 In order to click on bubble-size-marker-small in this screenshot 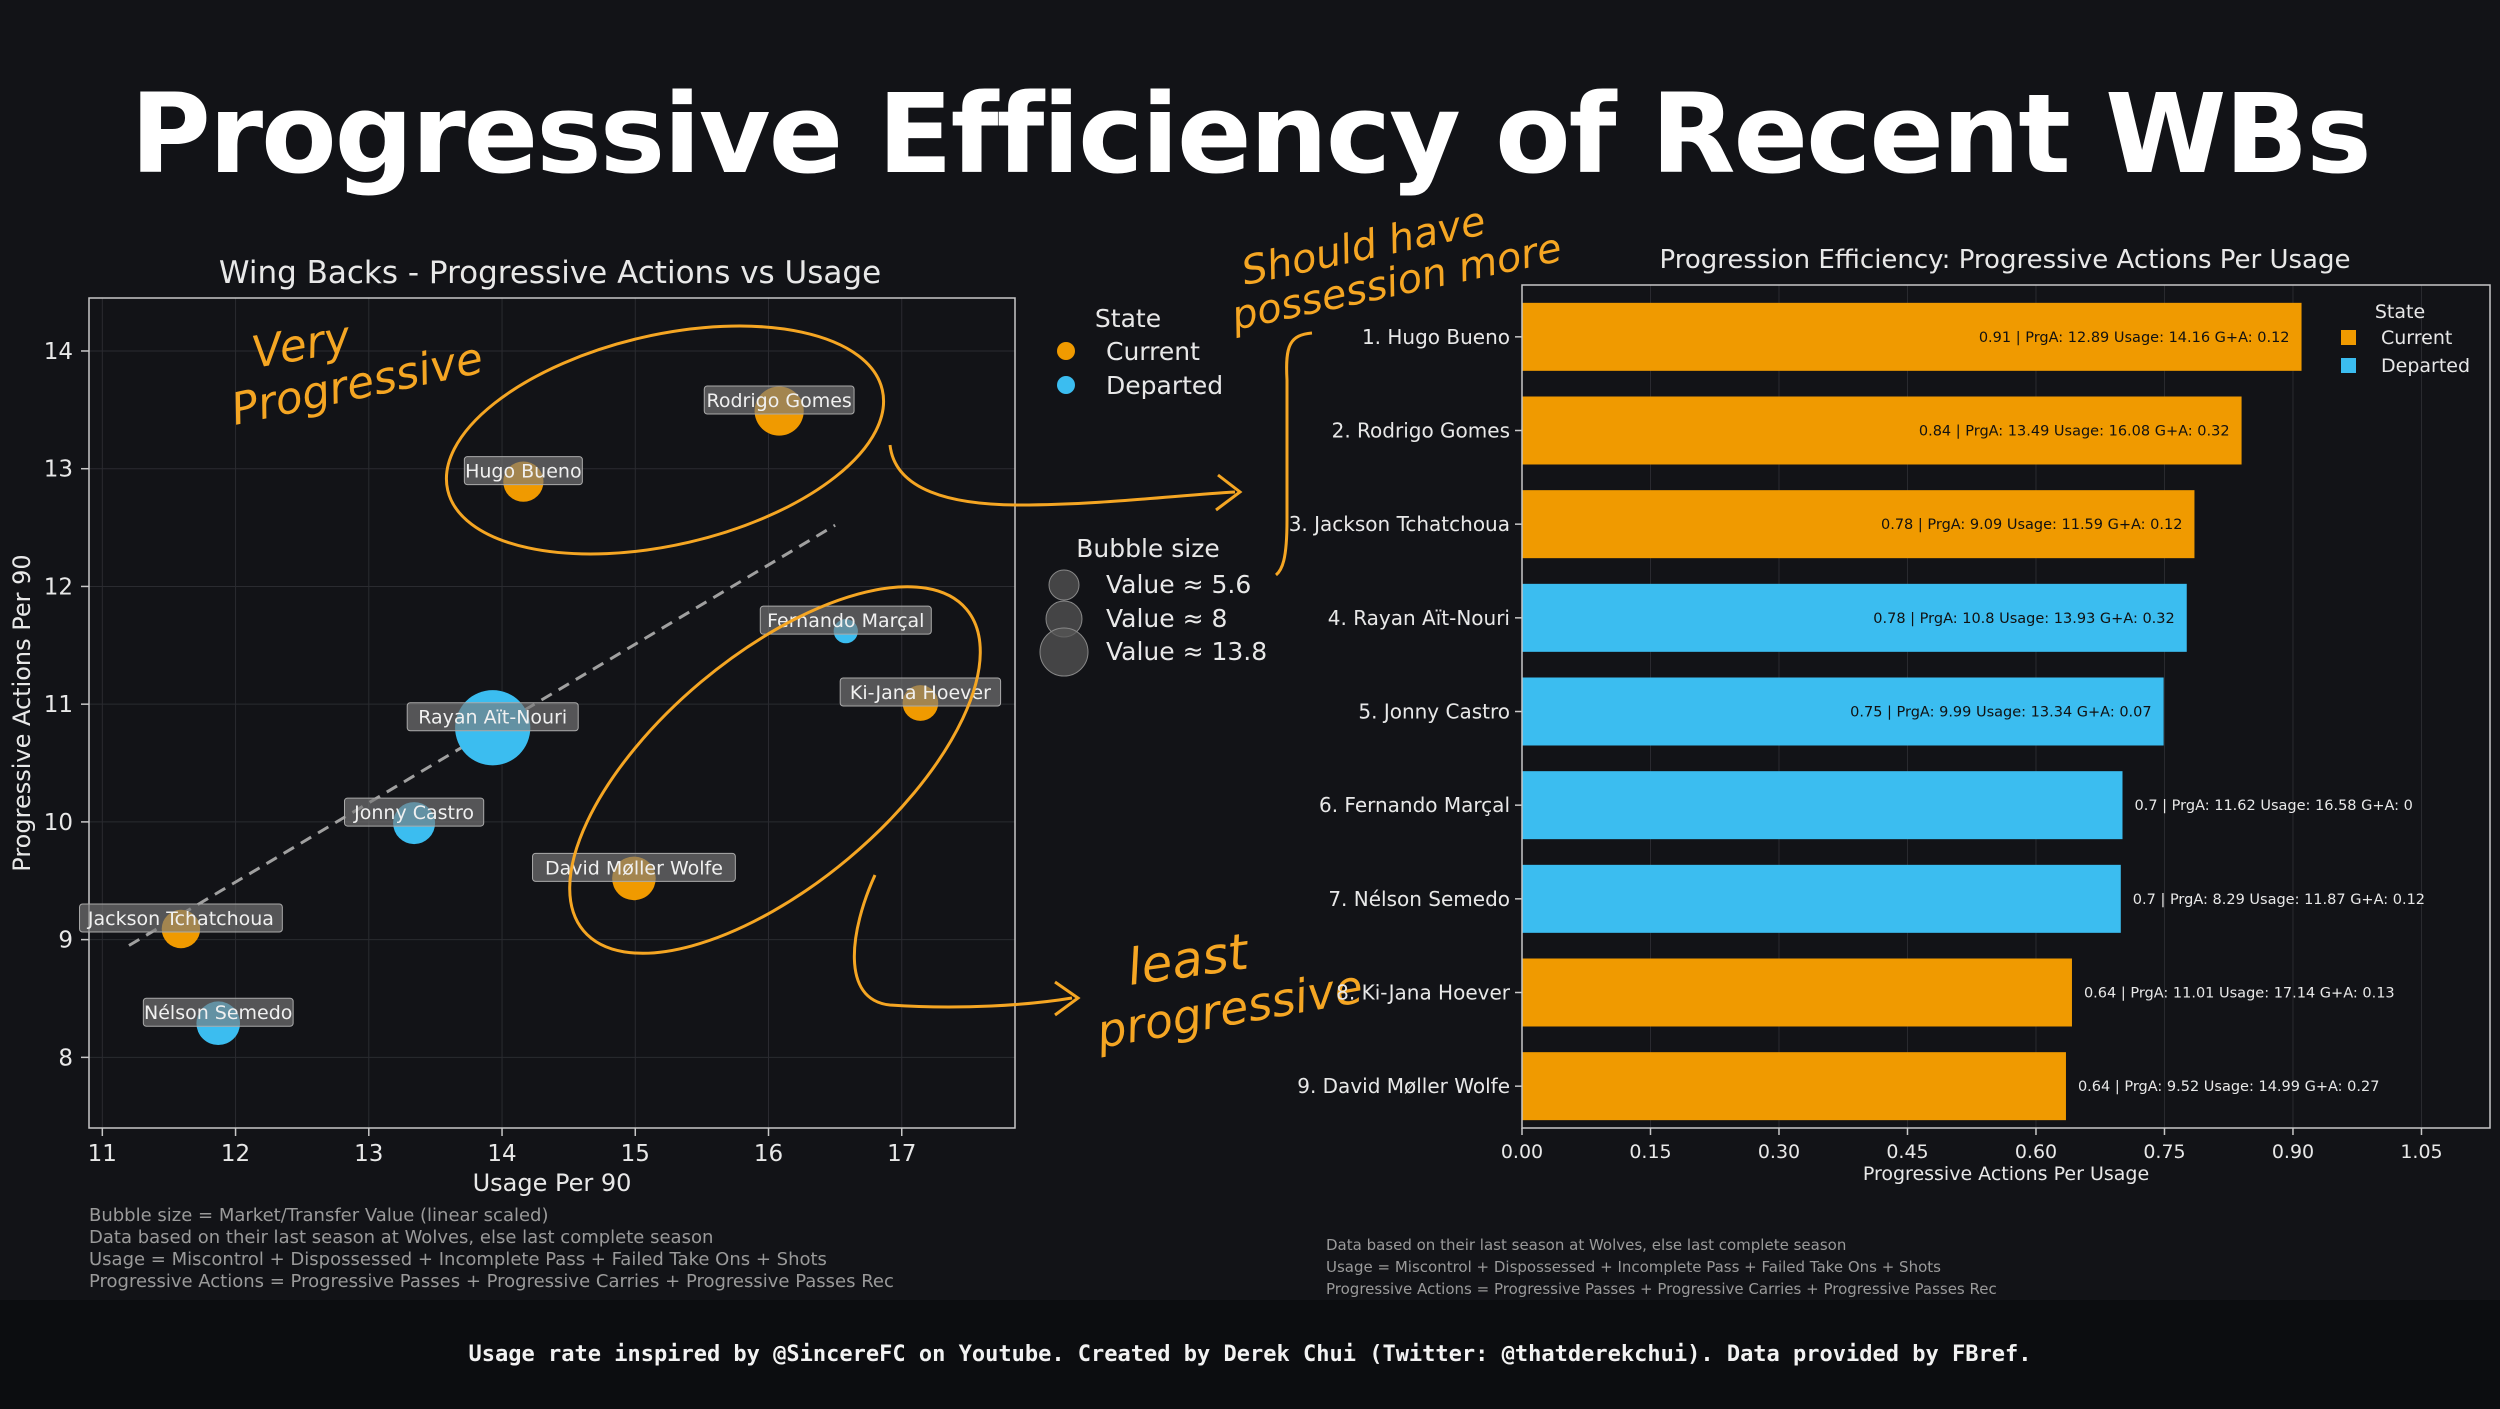, I will do `click(1064, 585)`.